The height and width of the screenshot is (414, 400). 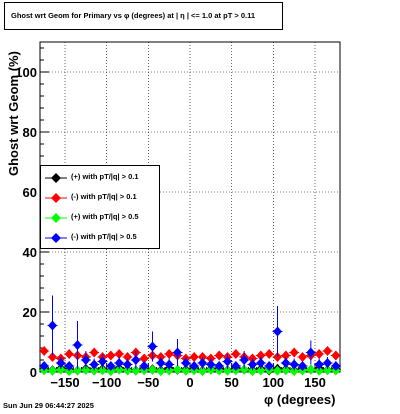 What do you see at coordinates (30, 192) in the screenshot?
I see `y-tick-label: 60` at bounding box center [30, 192].